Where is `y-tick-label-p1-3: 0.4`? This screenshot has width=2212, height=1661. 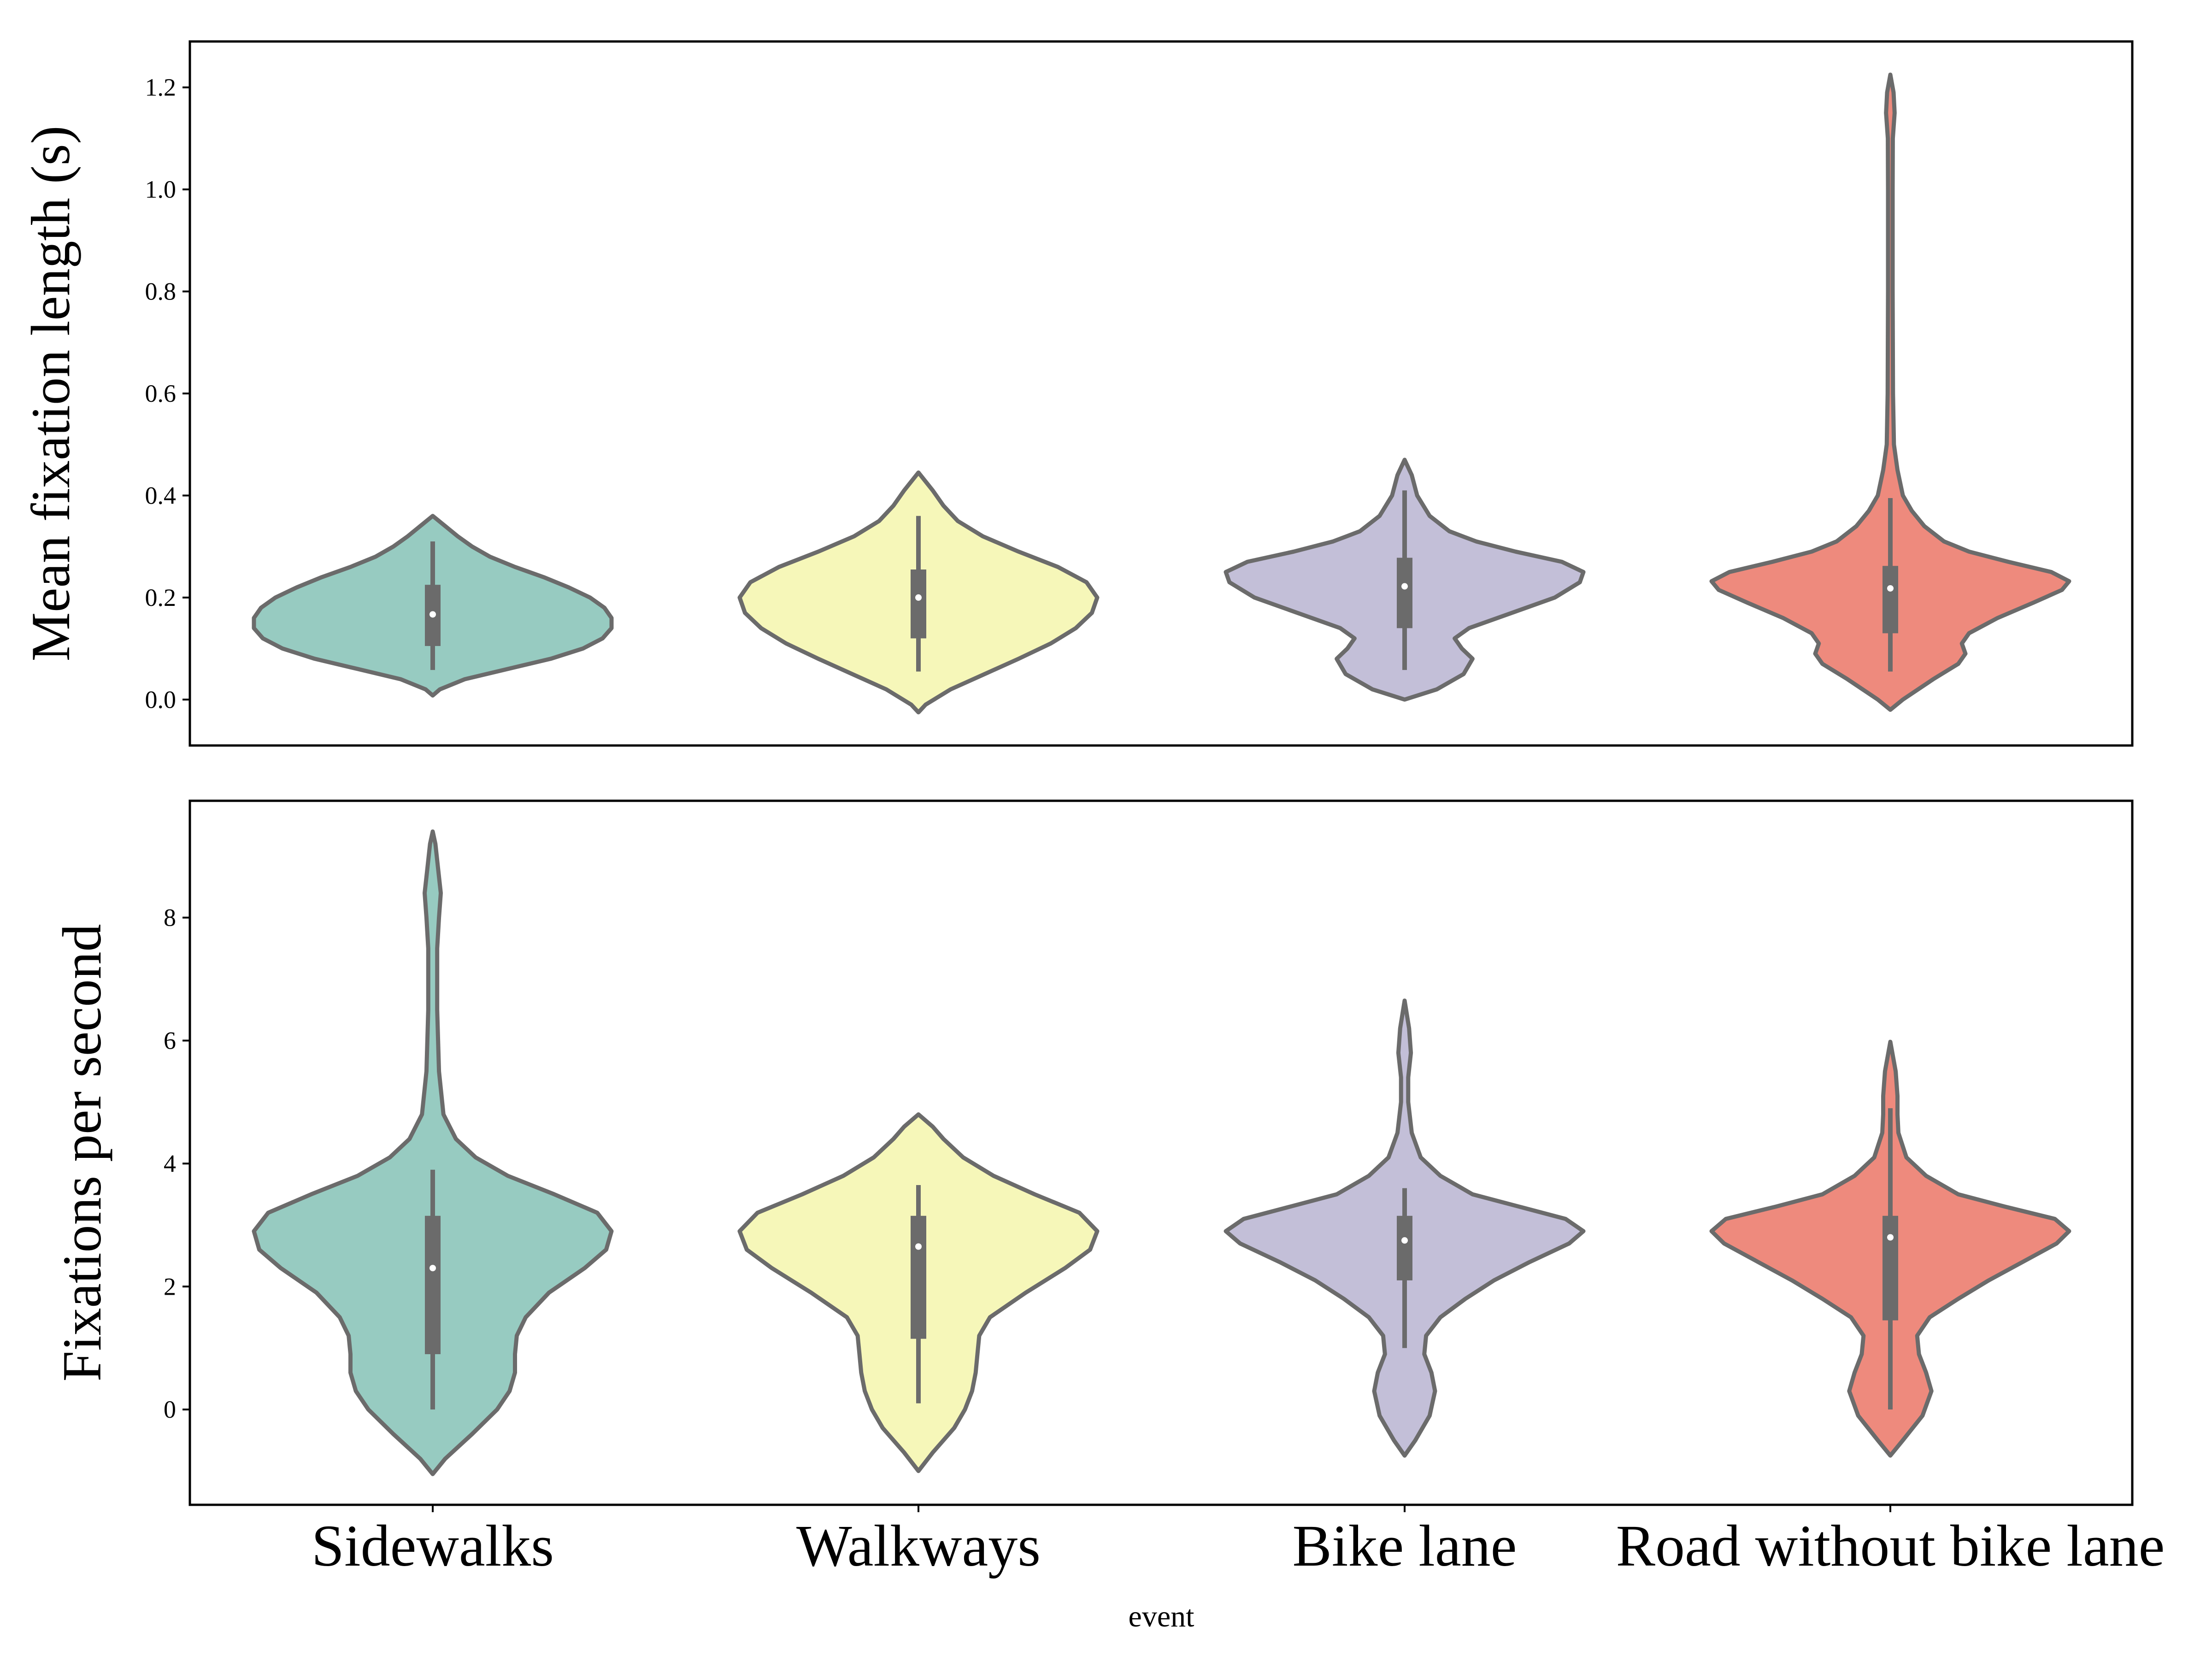
y-tick-label-p1-3: 0.4 is located at coordinates (160, 495).